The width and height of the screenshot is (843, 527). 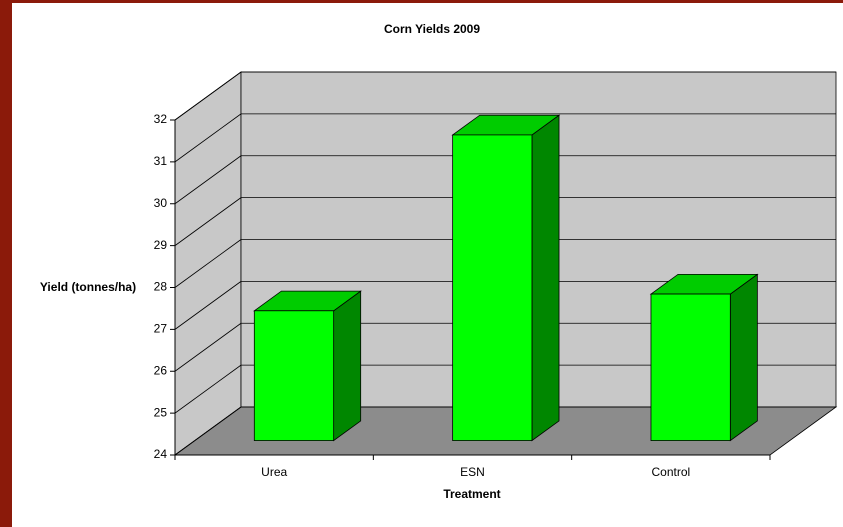 What do you see at coordinates (88, 287) in the screenshot?
I see `y-axis-label: Yield (tonnes/ha)` at bounding box center [88, 287].